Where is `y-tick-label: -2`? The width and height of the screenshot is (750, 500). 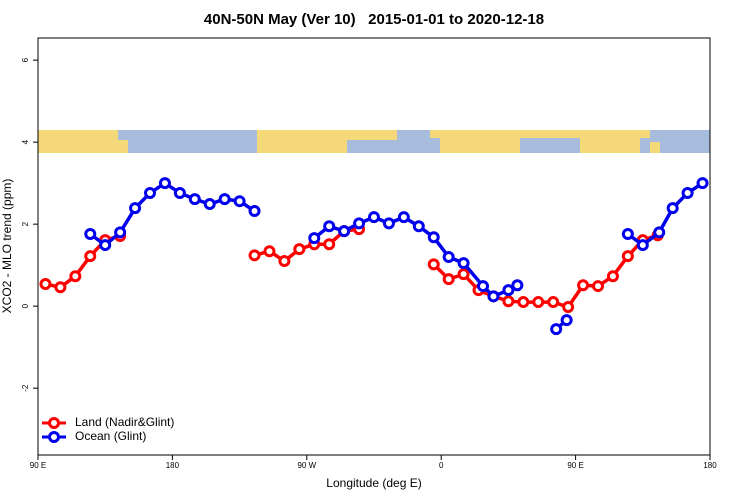
y-tick-label: -2 is located at coordinates (25, 388).